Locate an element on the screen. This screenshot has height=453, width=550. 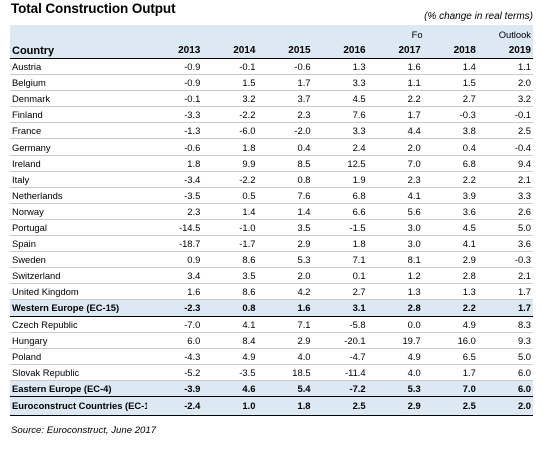
value-cell: 3.1 is located at coordinates (340, 308).